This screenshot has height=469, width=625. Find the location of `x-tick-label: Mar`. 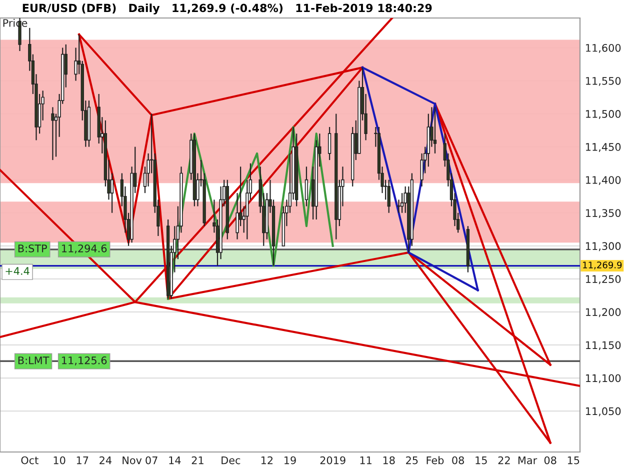

x-tick-label: Mar is located at coordinates (528, 460).